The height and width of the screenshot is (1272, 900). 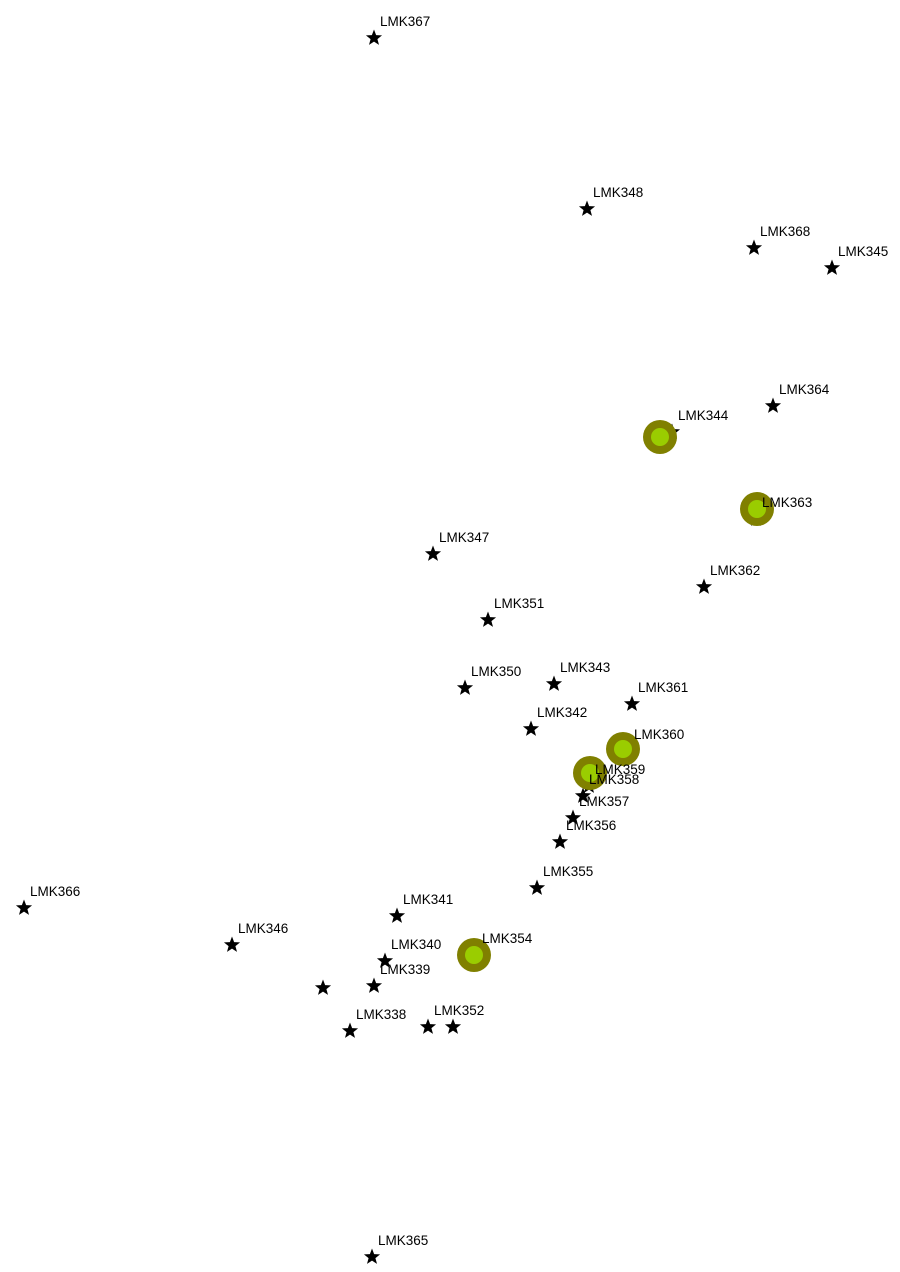 I want to click on landmark-label: LMK367, so click(x=405, y=21).